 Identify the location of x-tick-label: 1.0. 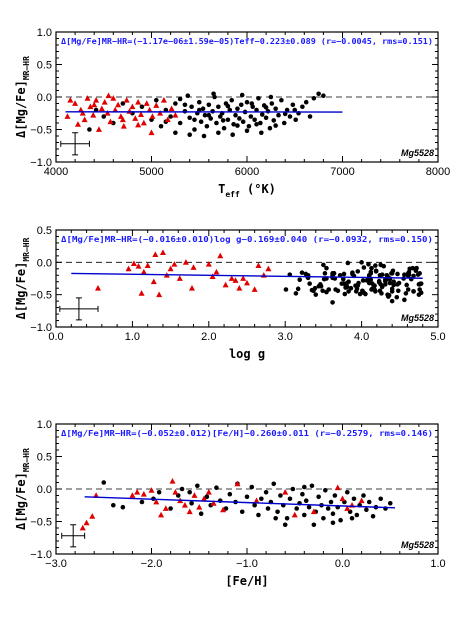
(437, 564).